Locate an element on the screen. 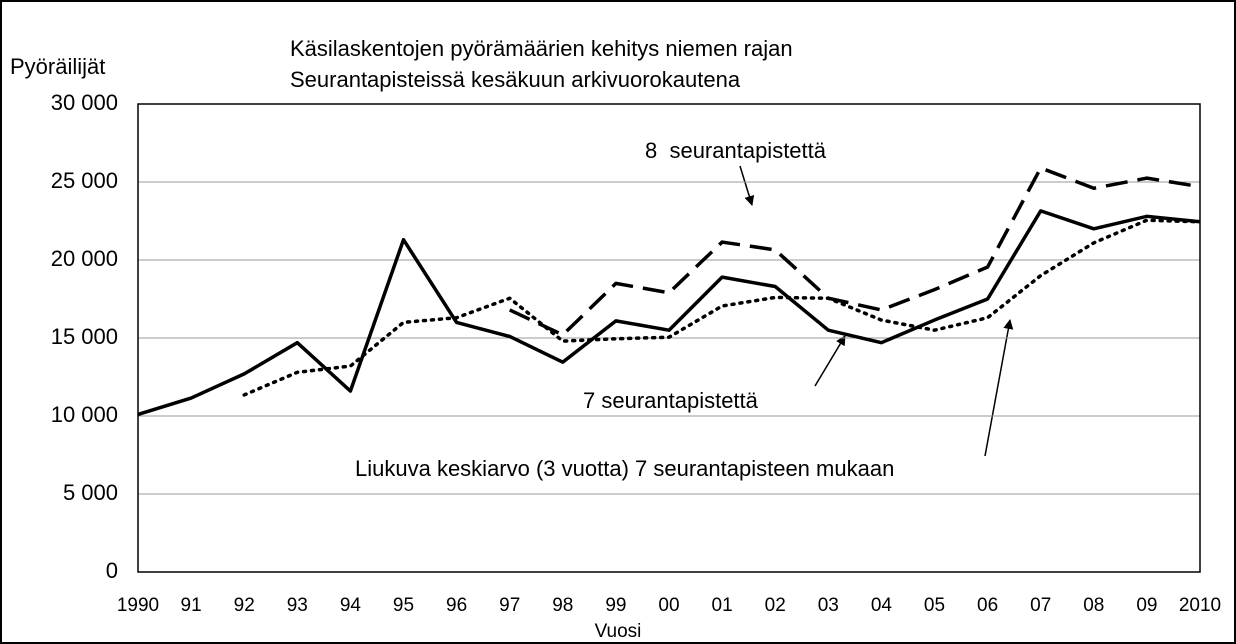  x-tick-label: 06 is located at coordinates (987, 605).